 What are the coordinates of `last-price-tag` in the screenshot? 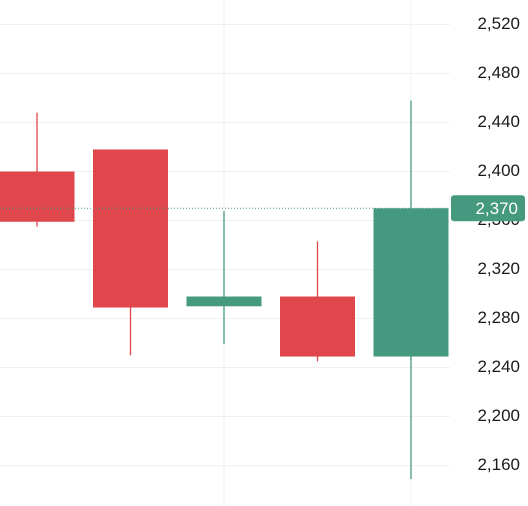 It's located at (488, 208).